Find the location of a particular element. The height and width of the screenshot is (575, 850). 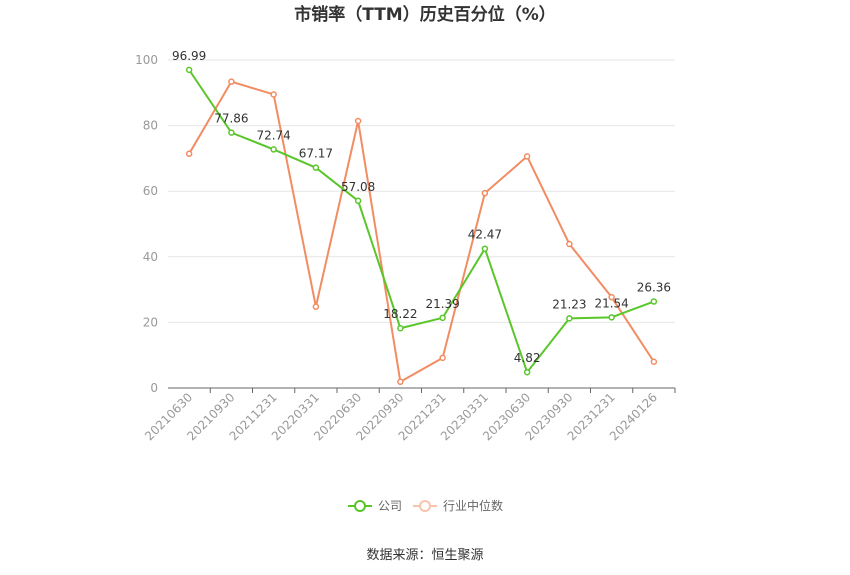

data-label: 57.08 is located at coordinates (358, 187).